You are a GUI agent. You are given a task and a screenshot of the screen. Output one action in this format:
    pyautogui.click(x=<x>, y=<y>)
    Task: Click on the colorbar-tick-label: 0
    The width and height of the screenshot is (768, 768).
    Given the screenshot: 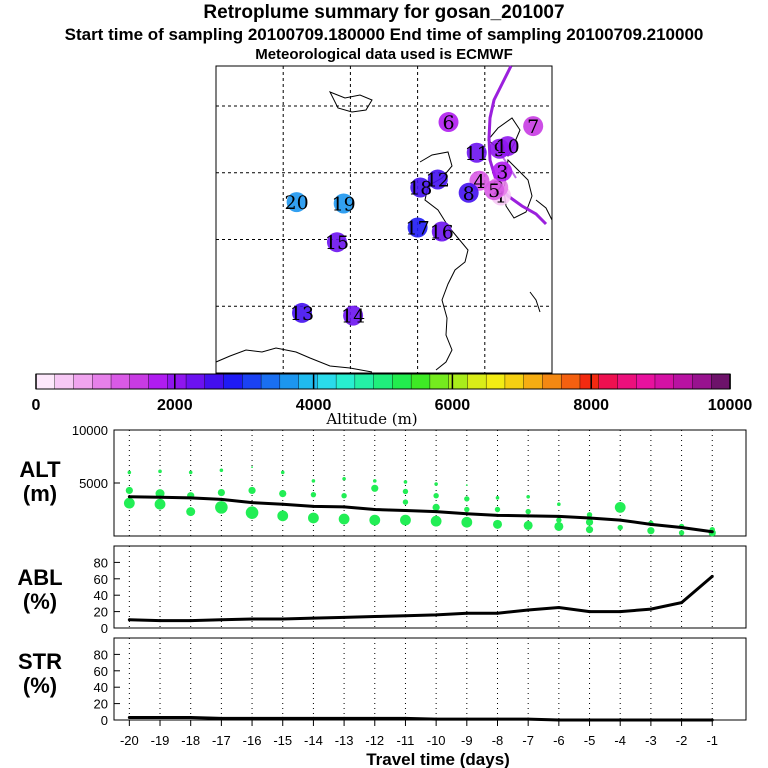 What is the action you would take?
    pyautogui.click(x=36, y=405)
    